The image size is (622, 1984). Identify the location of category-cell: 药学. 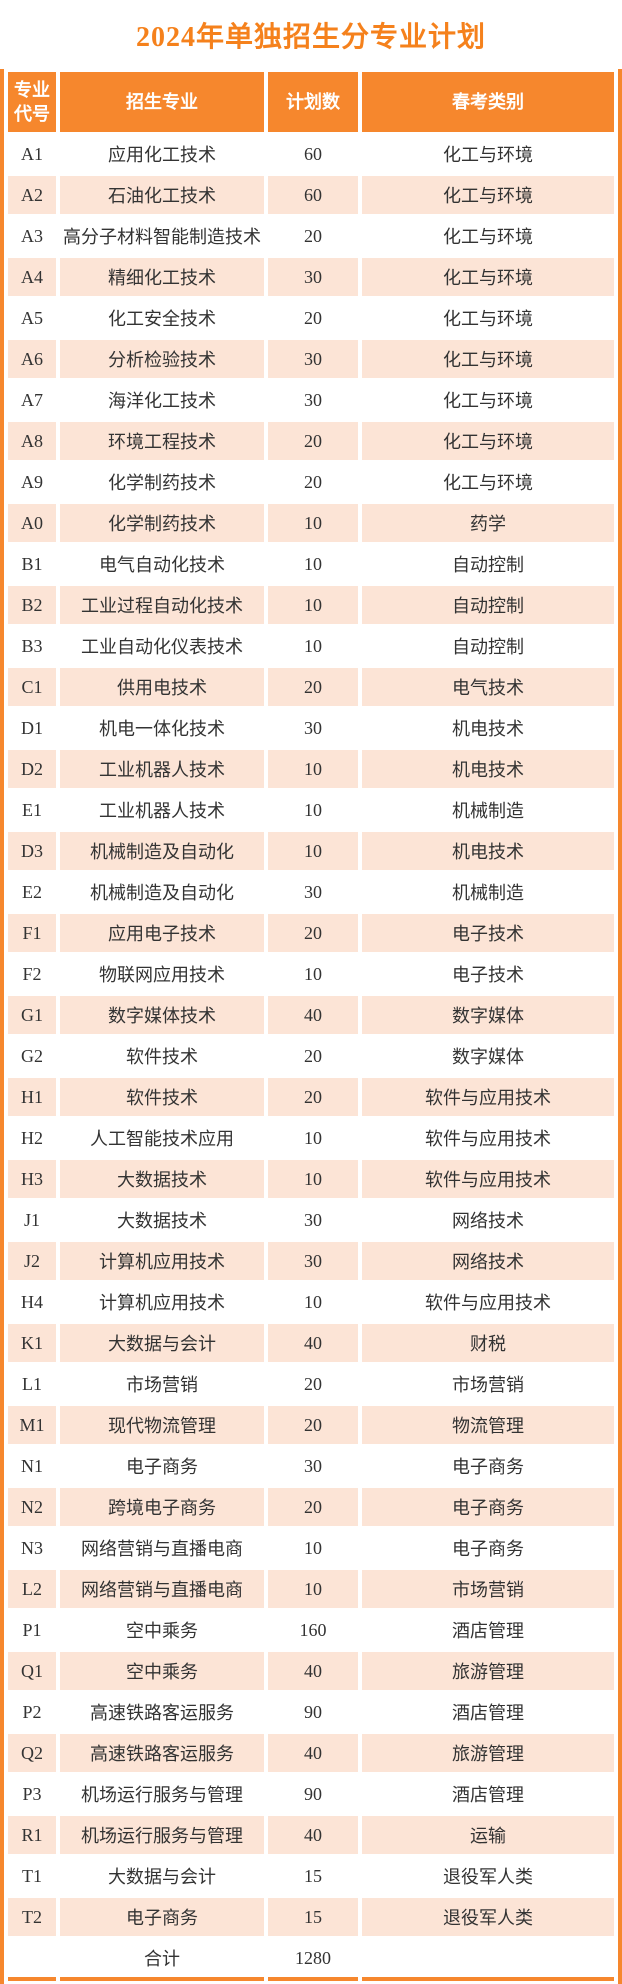
(488, 523).